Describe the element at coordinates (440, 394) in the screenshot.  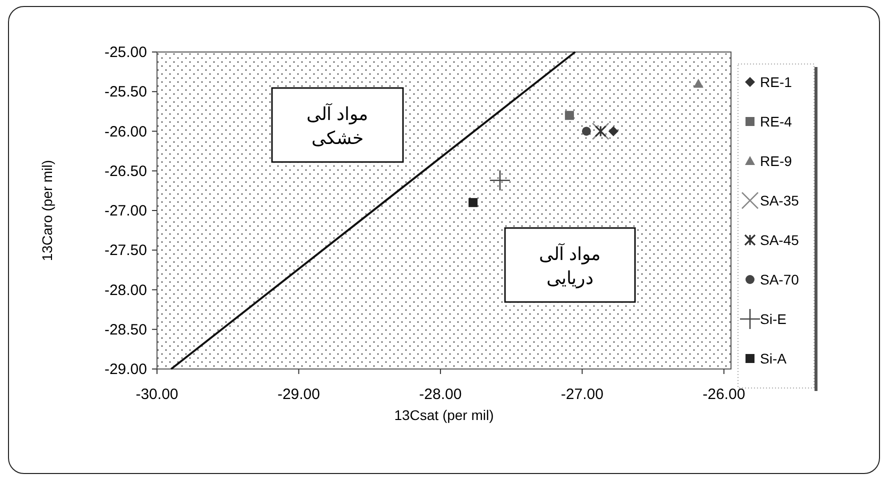
I see `x-tick-label: -28.00` at that location.